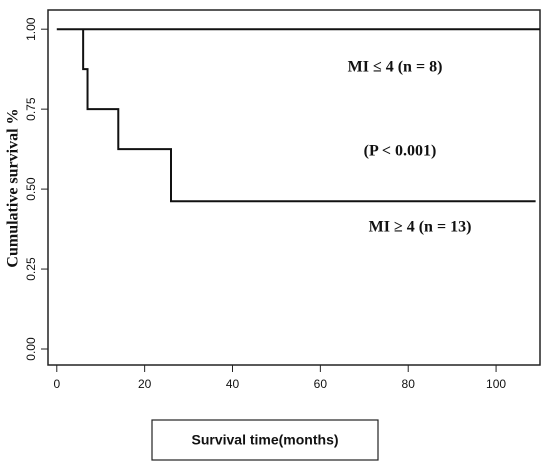 This screenshot has width=544, height=466. I want to click on y-tick-label: 1.00, so click(31, 29).